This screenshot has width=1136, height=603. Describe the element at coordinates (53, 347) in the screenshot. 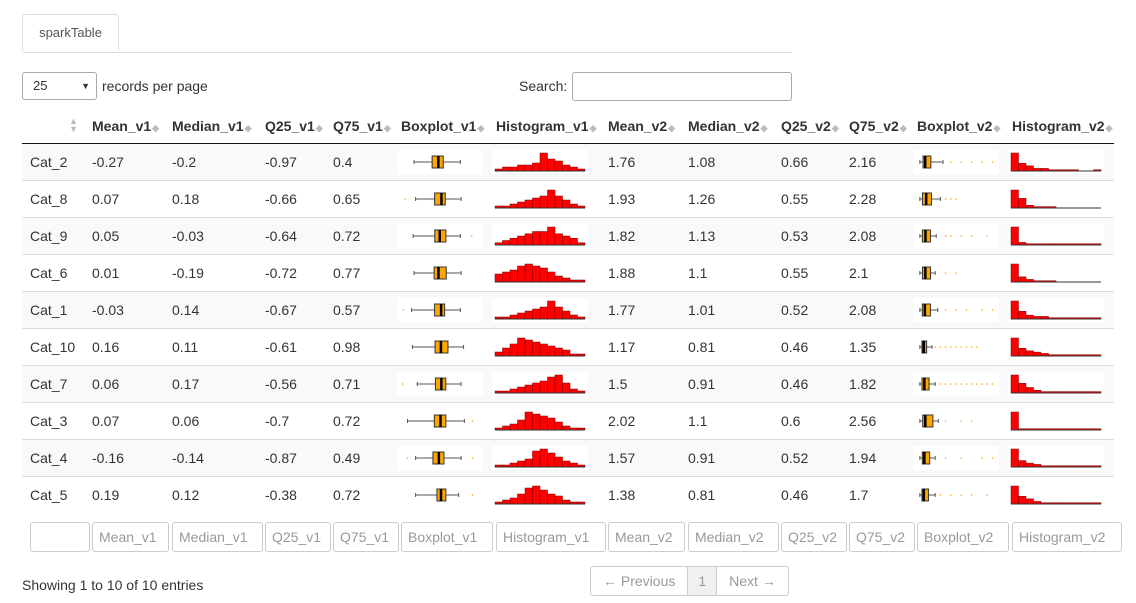

I see `category-cell: Cat_10` at that location.